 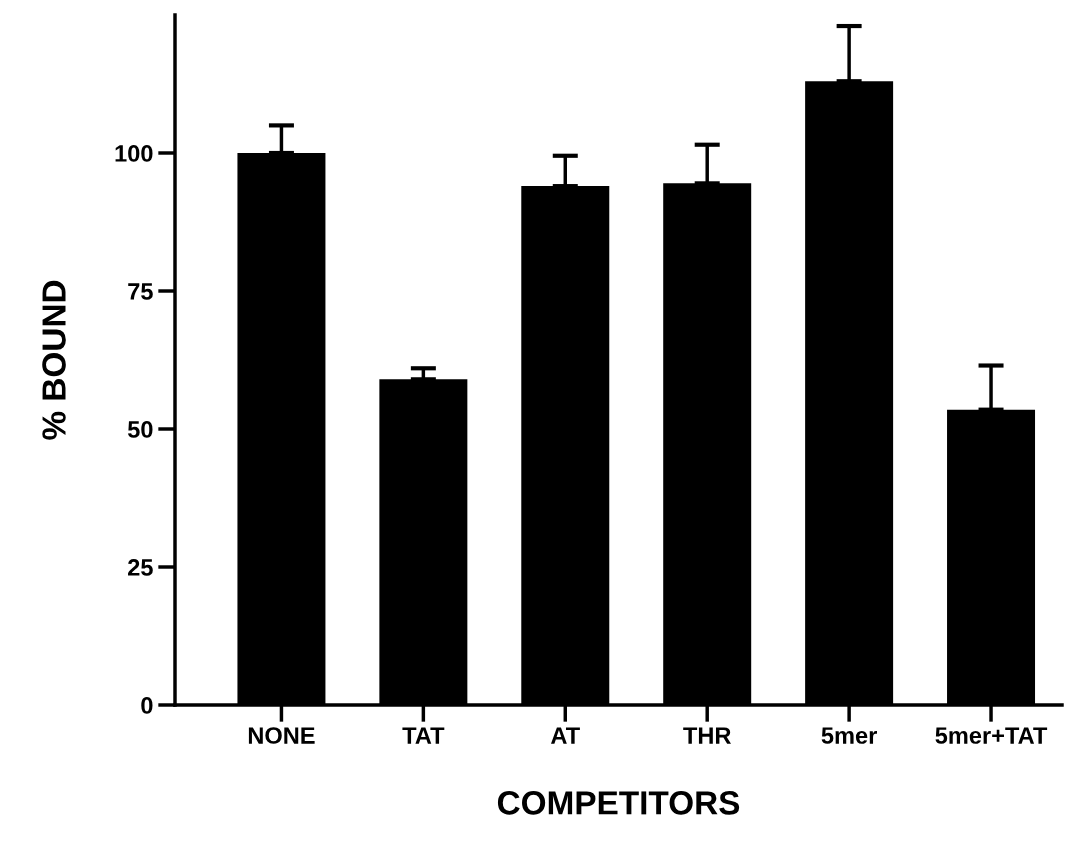 I want to click on x-tick-label: TAT, so click(x=423, y=735).